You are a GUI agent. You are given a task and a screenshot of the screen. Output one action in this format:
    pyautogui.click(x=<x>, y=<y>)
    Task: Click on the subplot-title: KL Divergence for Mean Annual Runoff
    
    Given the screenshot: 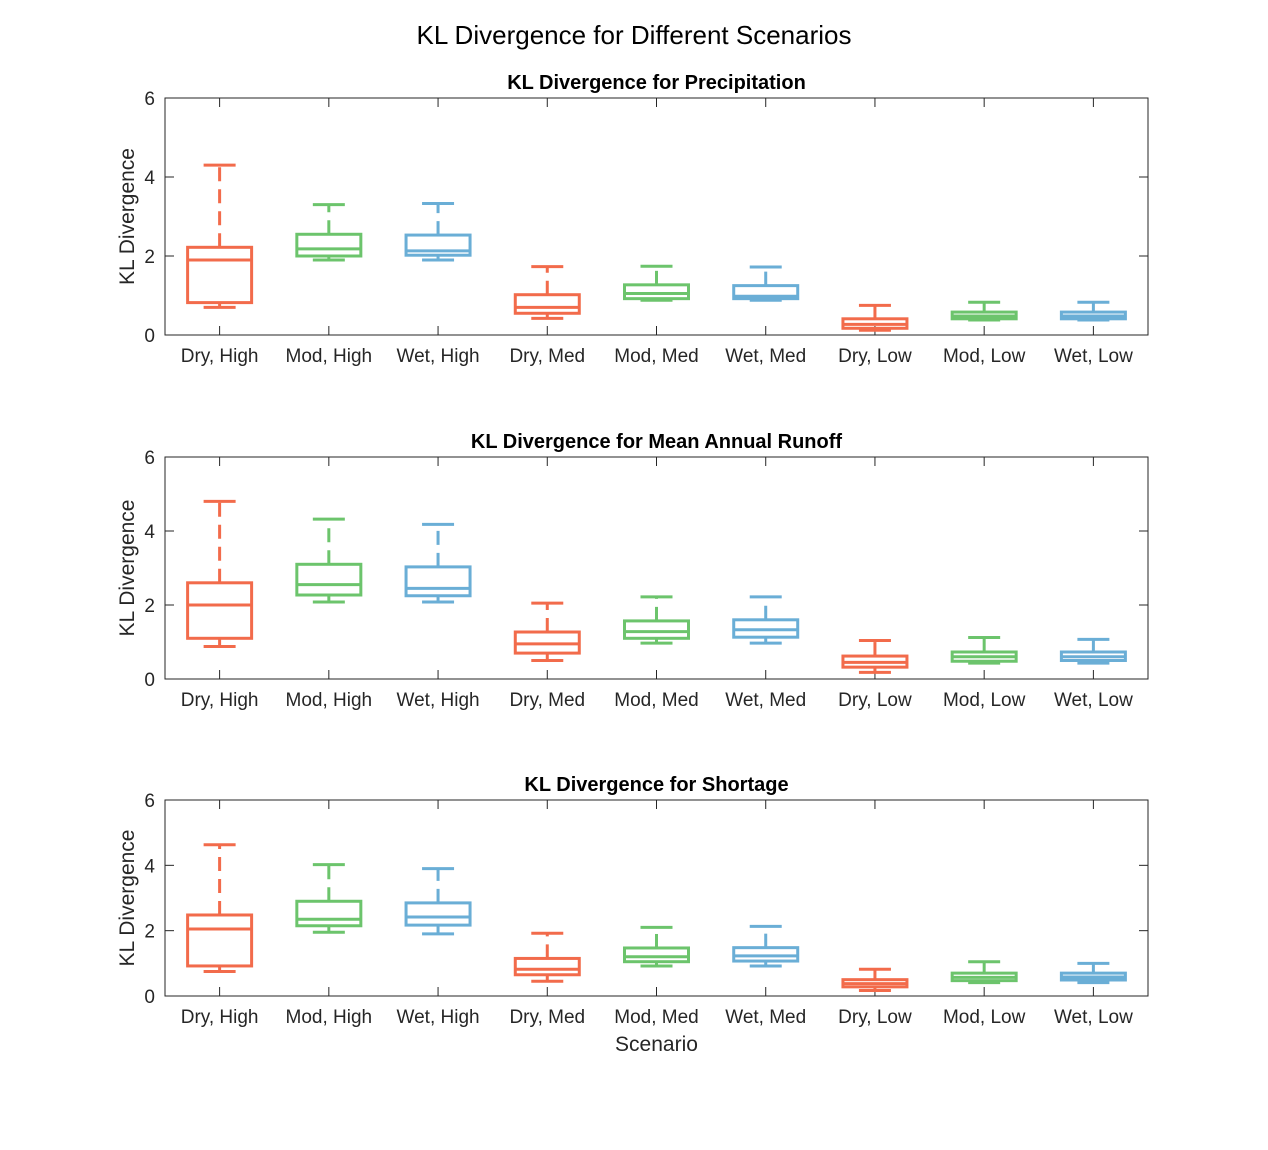 What is the action you would take?
    pyautogui.click(x=656, y=442)
    